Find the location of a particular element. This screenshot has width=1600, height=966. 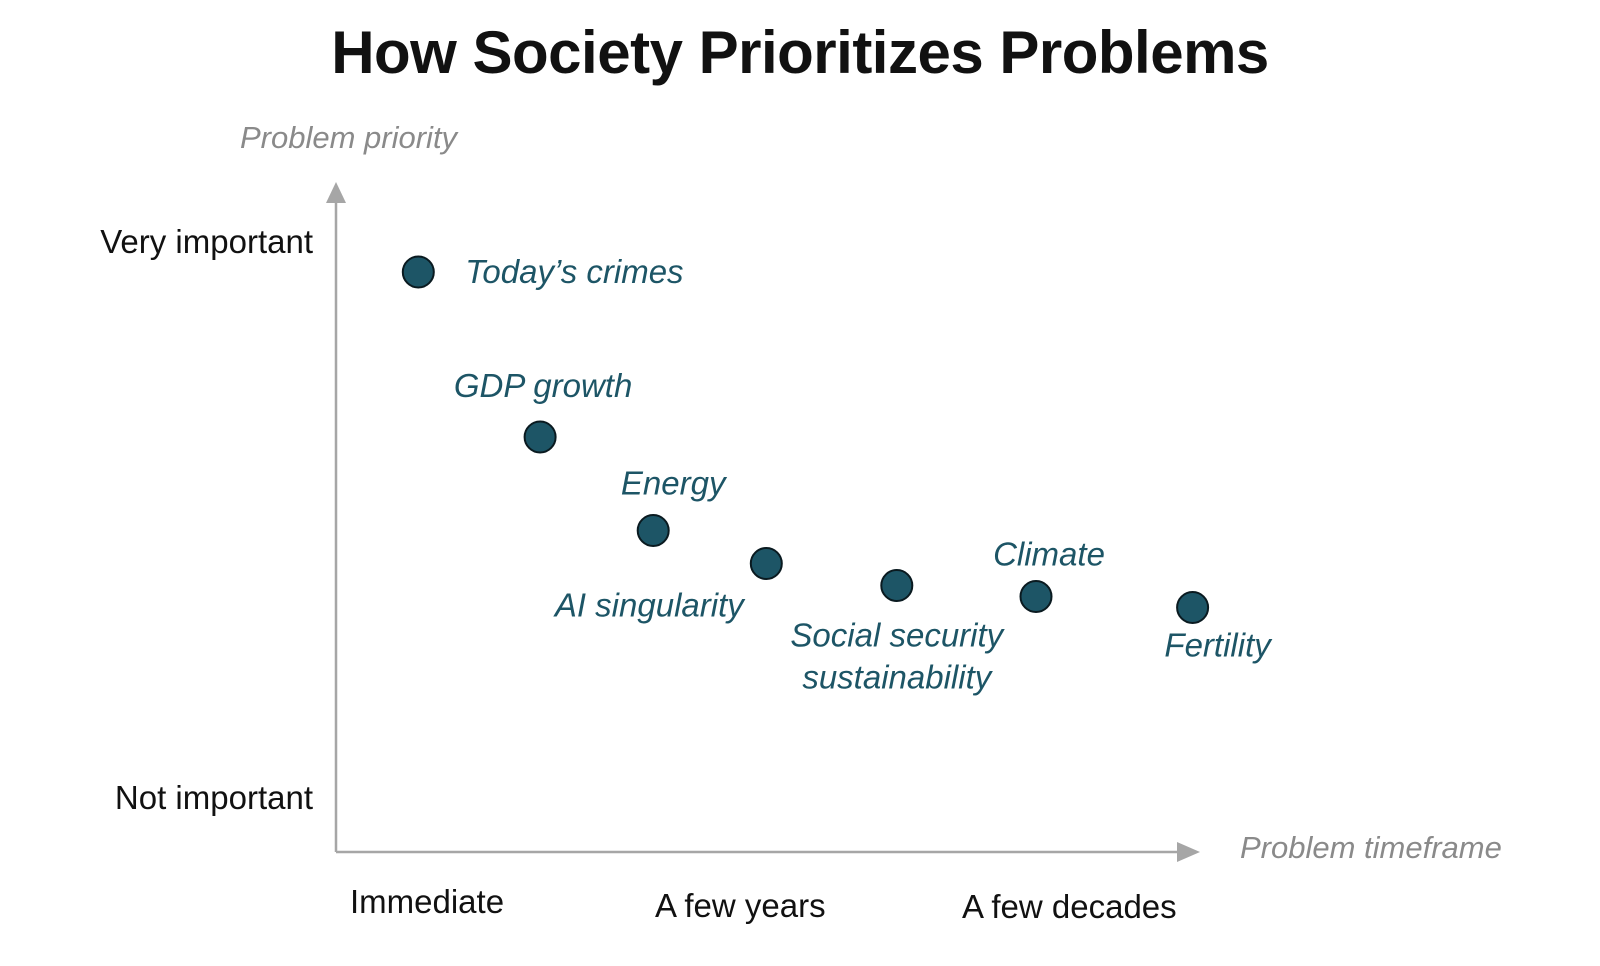

point-label-line: Climate is located at coordinates (1049, 554).